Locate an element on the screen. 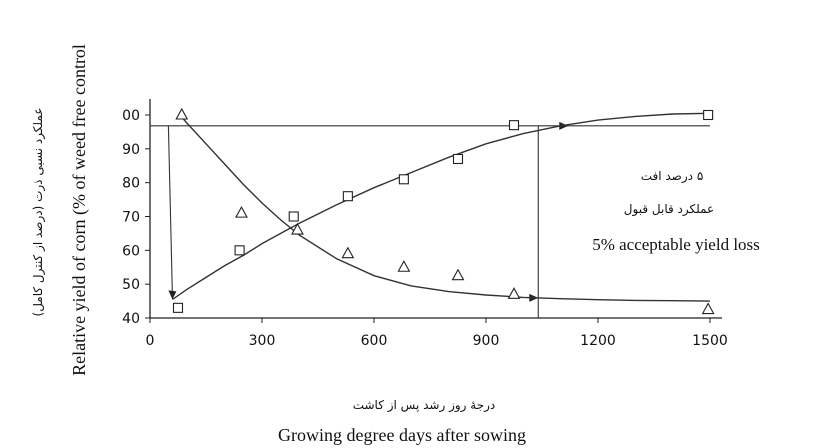 The width and height of the screenshot is (818, 448). annotation-fa-line1: ۵ درصد افت is located at coordinates (672, 176).